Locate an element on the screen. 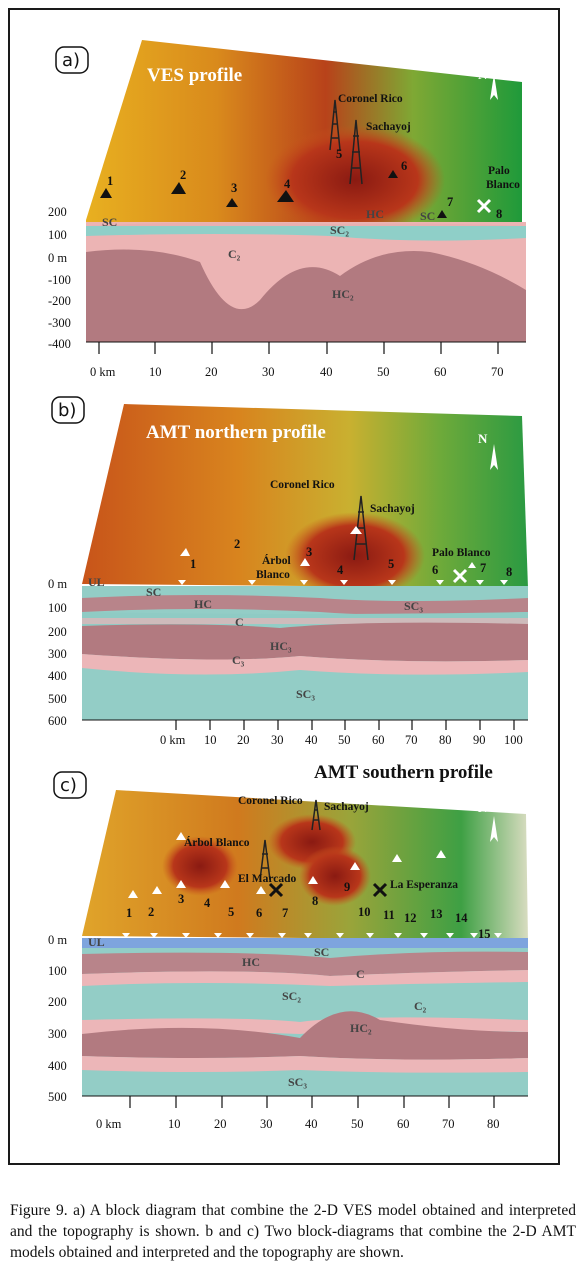 The height and width of the screenshot is (1274, 581). panel-a-derrick-icon is located at coordinates (346, 142).